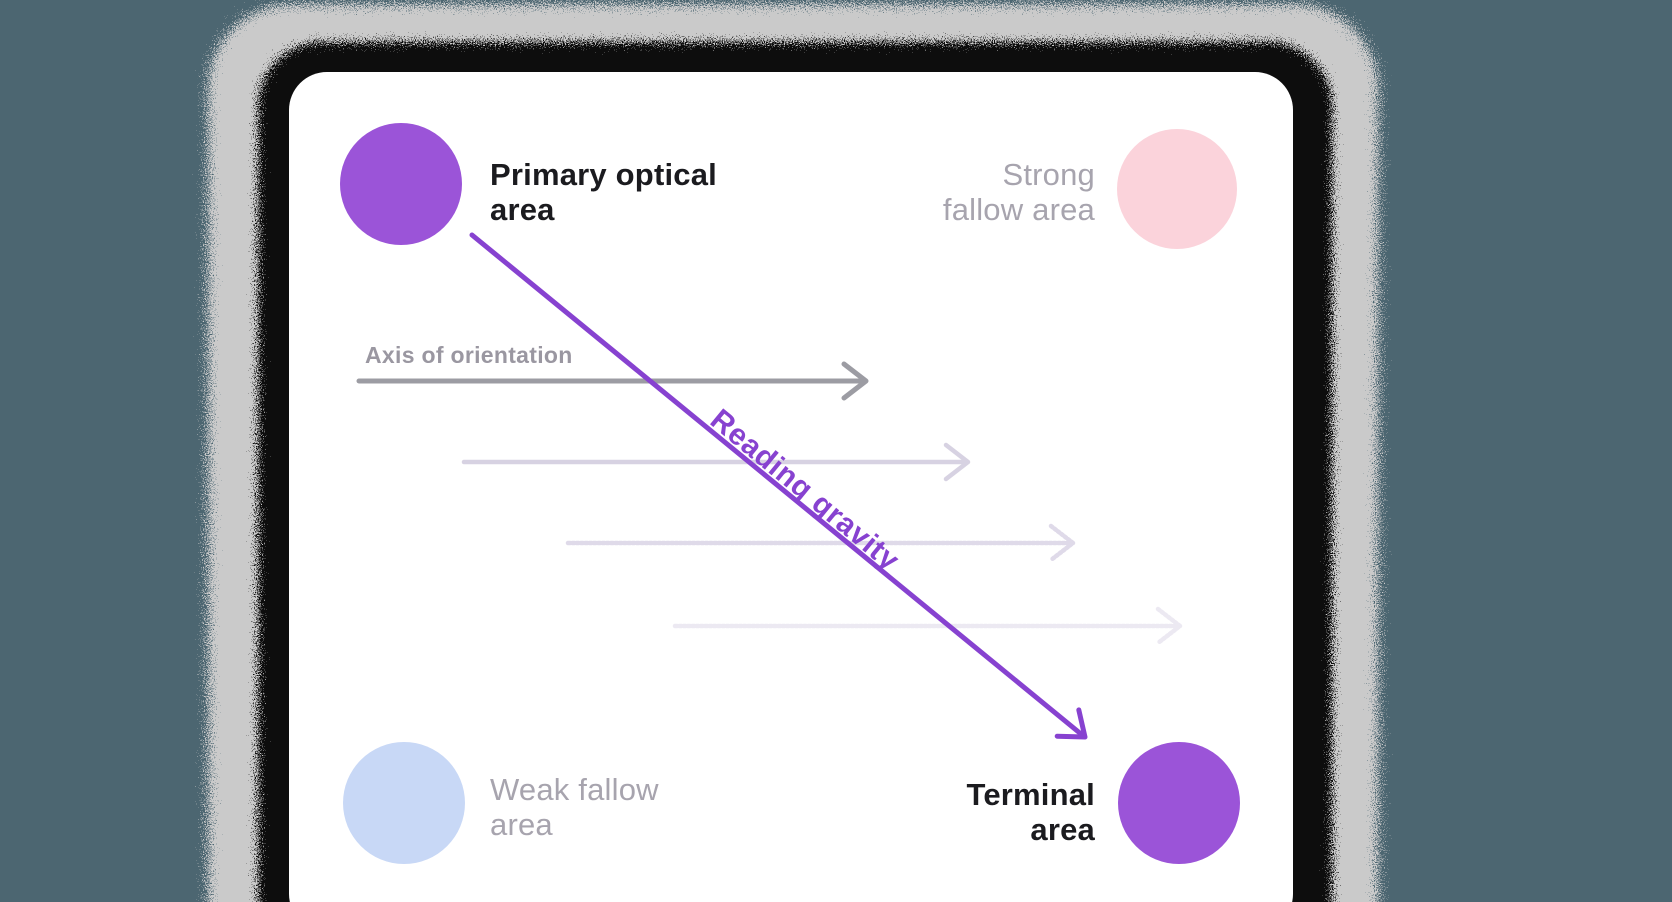 The width and height of the screenshot is (1672, 902). Describe the element at coordinates (401, 184) in the screenshot. I see `primary-optical-circle` at that location.